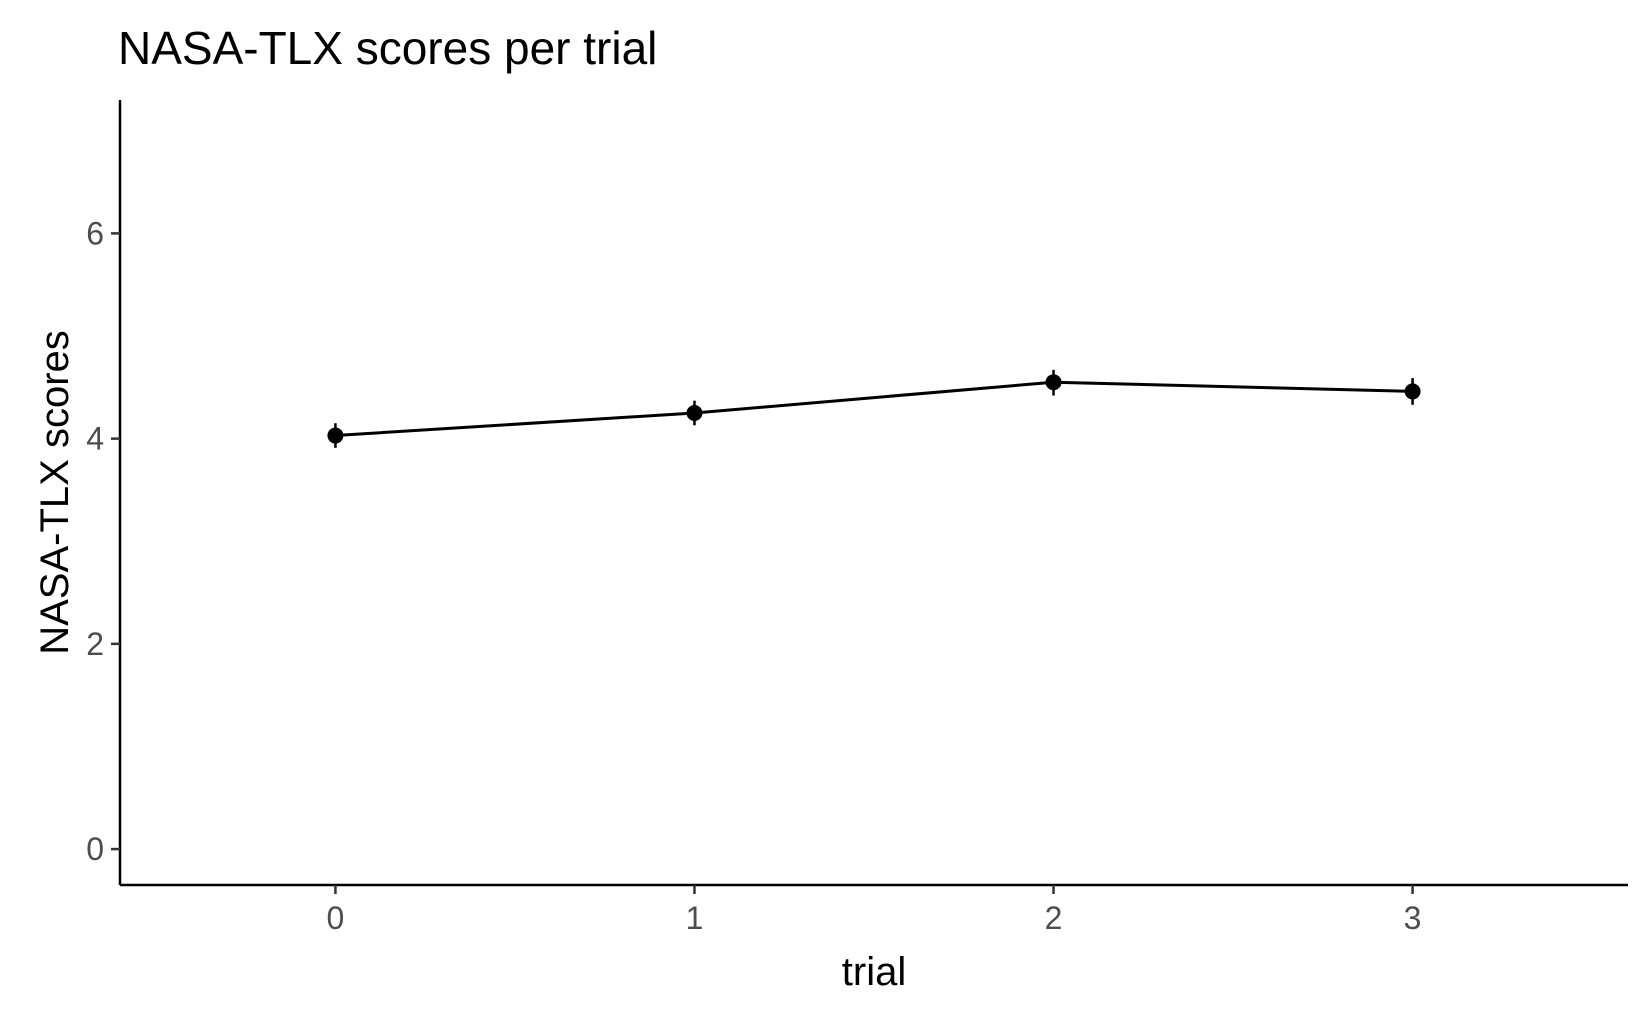 This screenshot has width=1646, height=1015. I want to click on x-tick-label: 3, so click(1413, 918).